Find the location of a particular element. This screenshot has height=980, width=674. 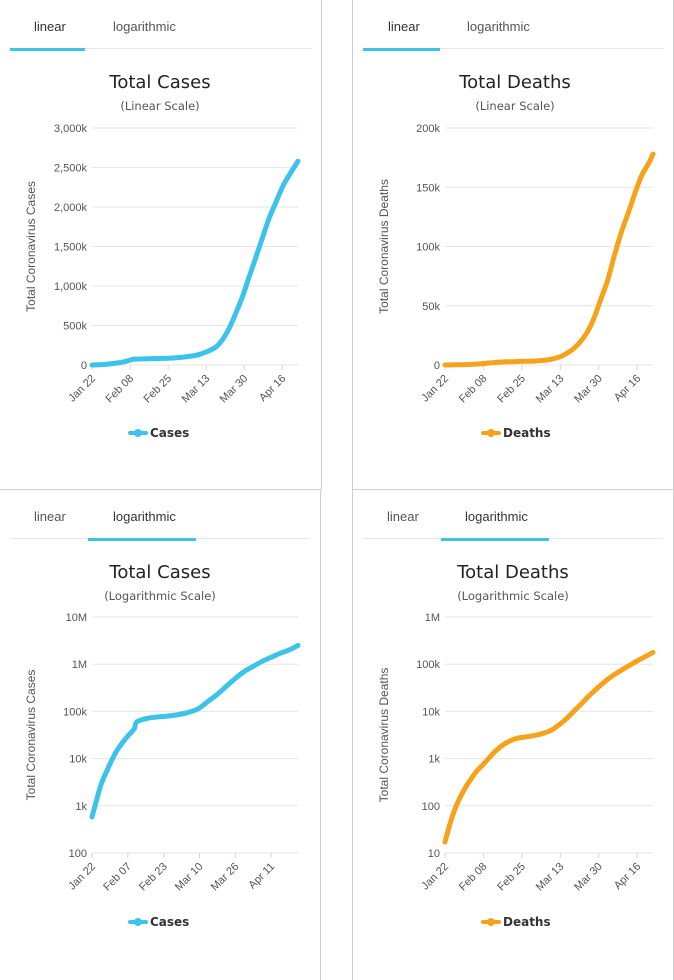

x-tick-label: Feb 07 is located at coordinates (117, 877).